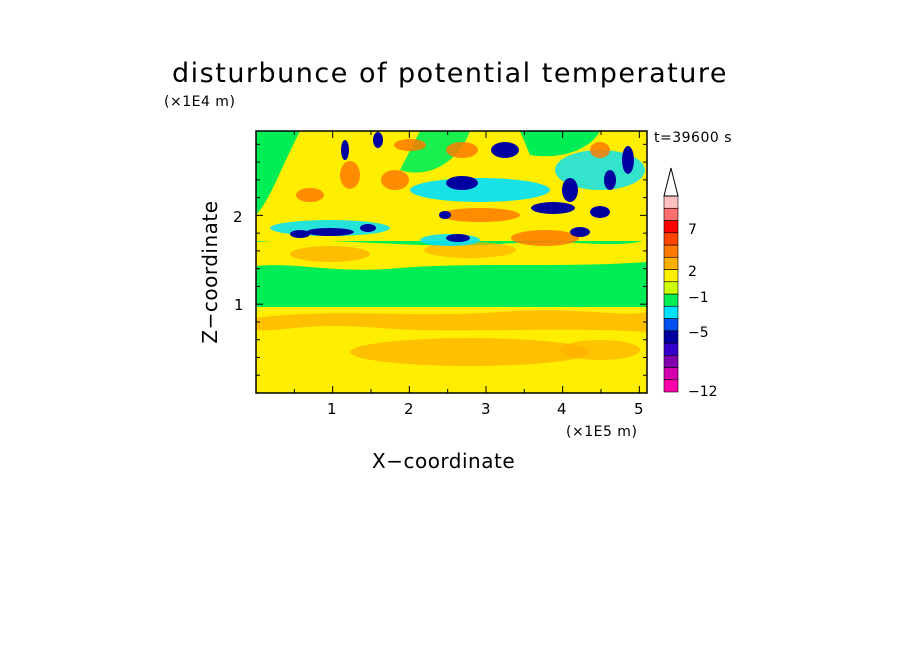 The width and height of the screenshot is (904, 654). What do you see at coordinates (671, 182) in the screenshot?
I see `colorbar-arrow` at bounding box center [671, 182].